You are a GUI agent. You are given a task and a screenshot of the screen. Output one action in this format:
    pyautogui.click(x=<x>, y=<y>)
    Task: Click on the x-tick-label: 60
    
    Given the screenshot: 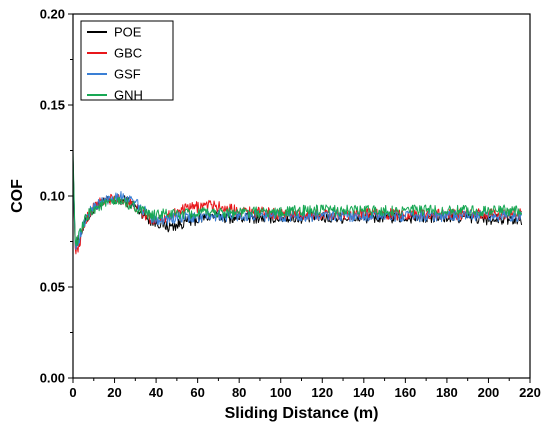 What is the action you would take?
    pyautogui.click(x=197, y=392)
    